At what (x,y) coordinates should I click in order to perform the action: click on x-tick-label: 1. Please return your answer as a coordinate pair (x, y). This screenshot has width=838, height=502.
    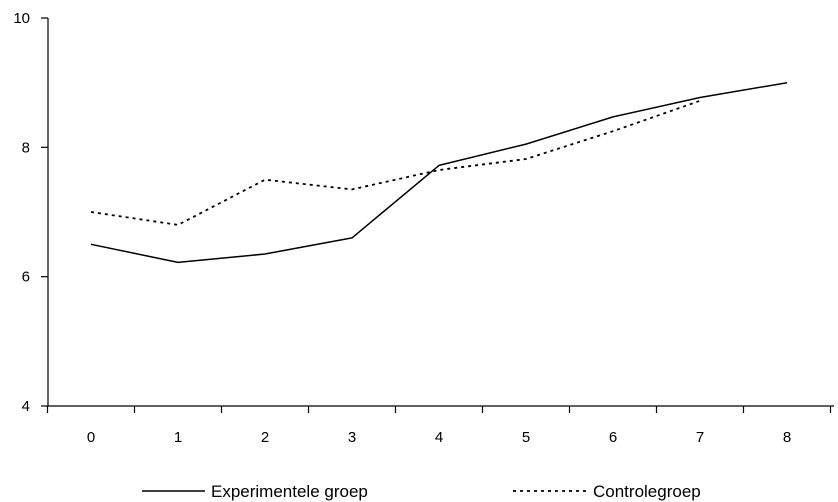
    Looking at the image, I should click on (178, 437).